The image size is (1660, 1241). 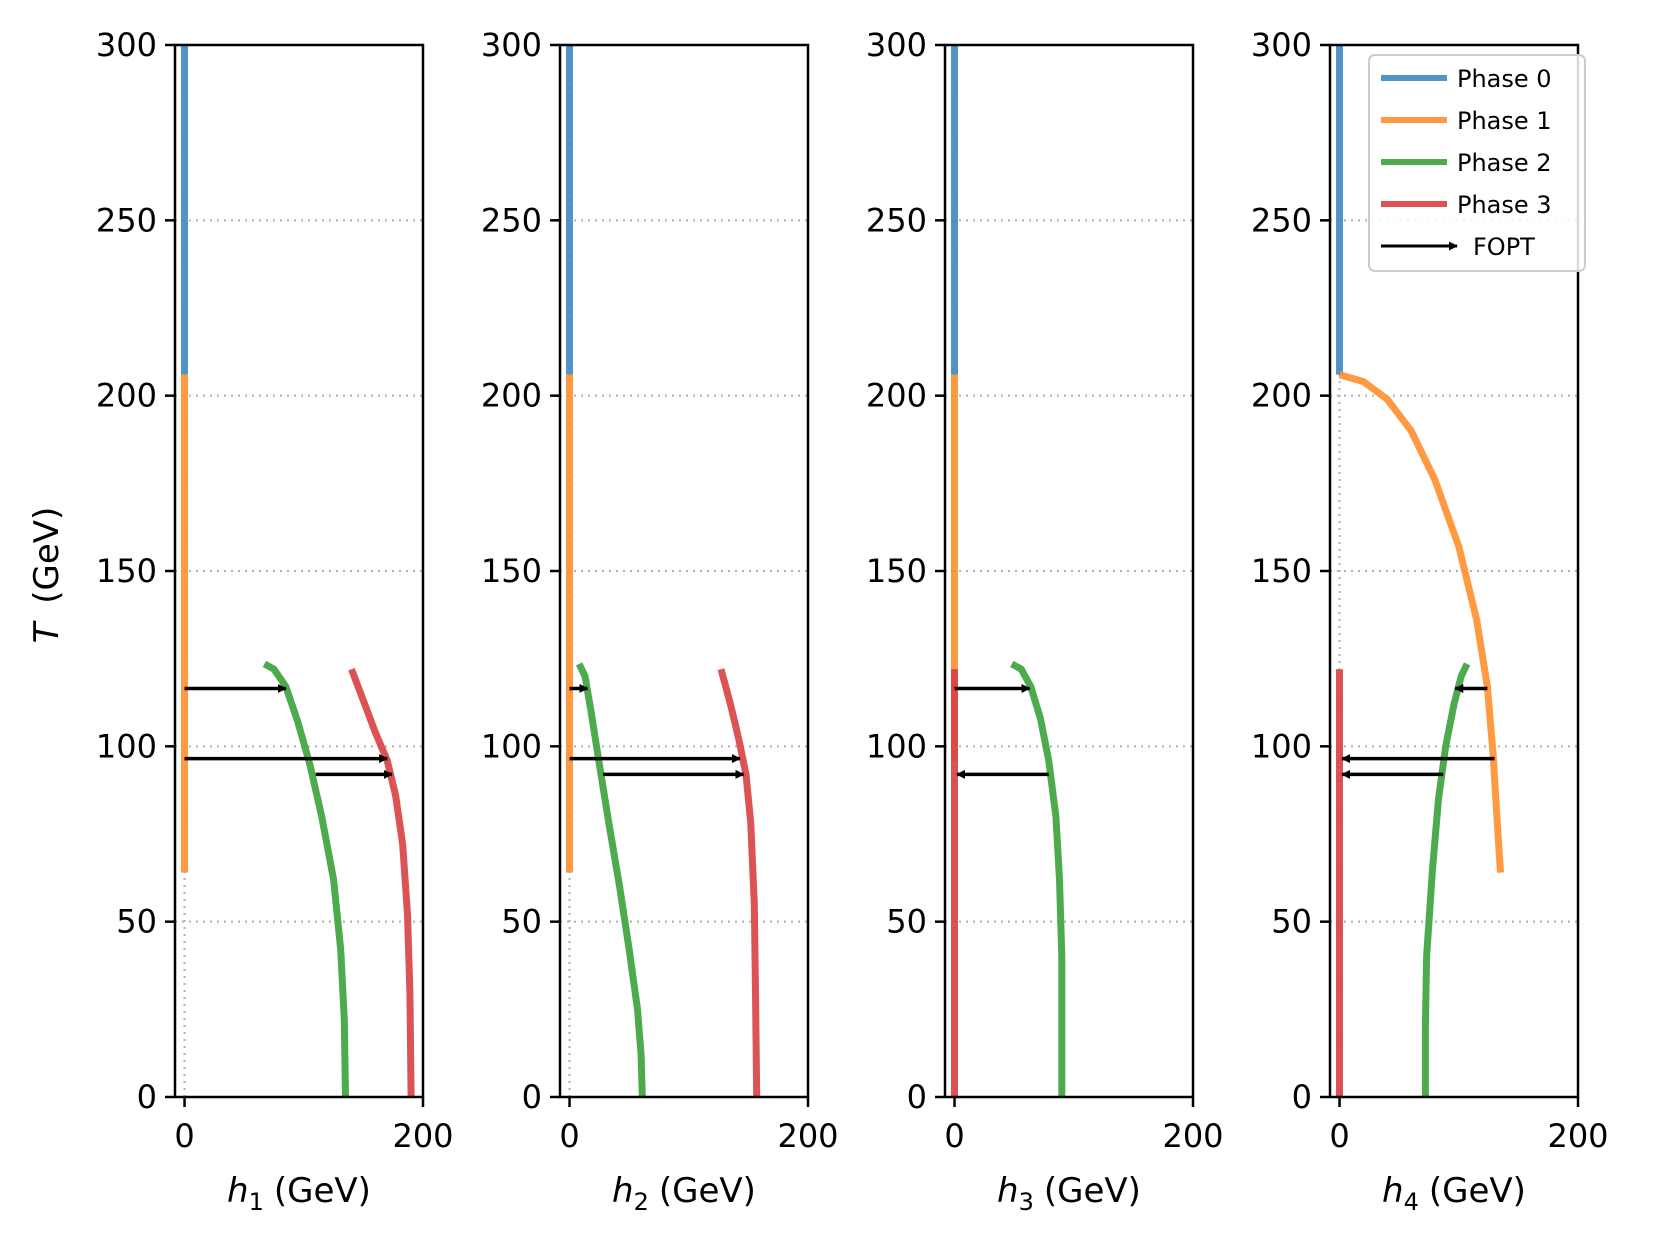 I want to click on legend-box, so click(x=1477, y=163).